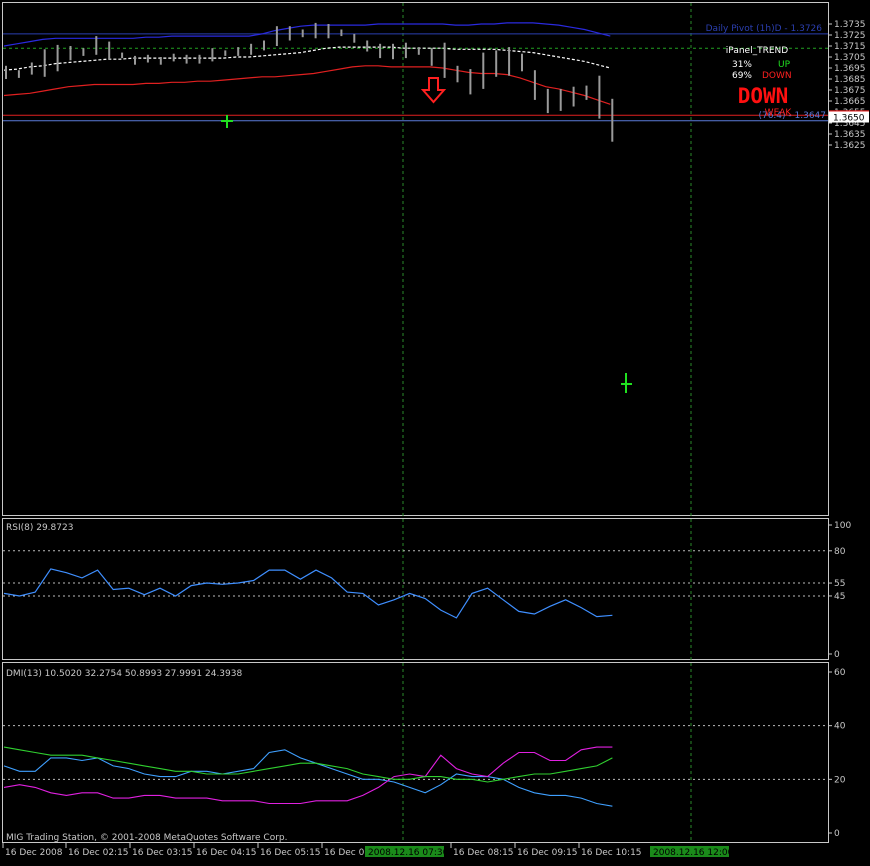 The width and height of the screenshot is (870, 866). What do you see at coordinates (840, 552) in the screenshot?
I see `rsi-tick-label: 80` at bounding box center [840, 552].